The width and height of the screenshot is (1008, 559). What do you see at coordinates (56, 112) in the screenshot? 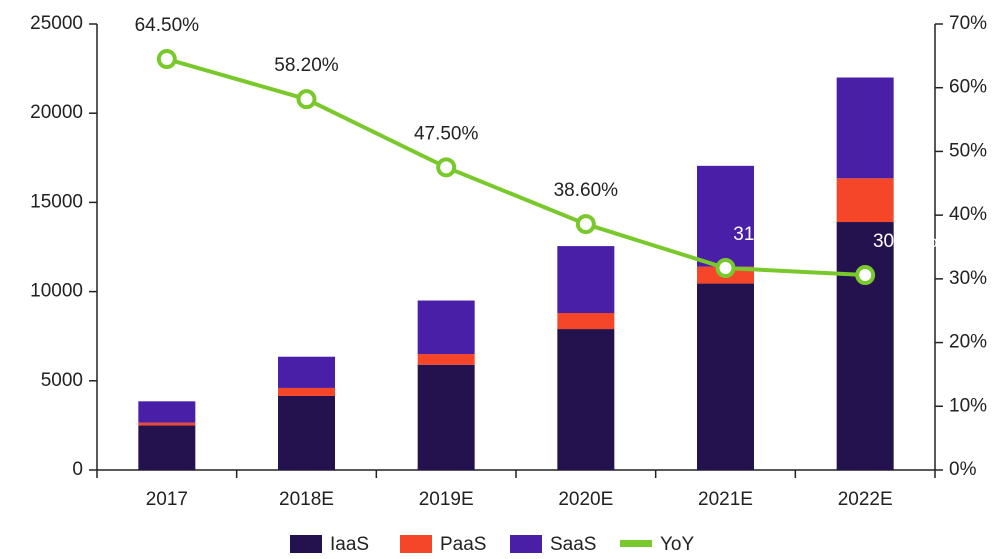
I see `y-tick-label: 20000` at bounding box center [56, 112].